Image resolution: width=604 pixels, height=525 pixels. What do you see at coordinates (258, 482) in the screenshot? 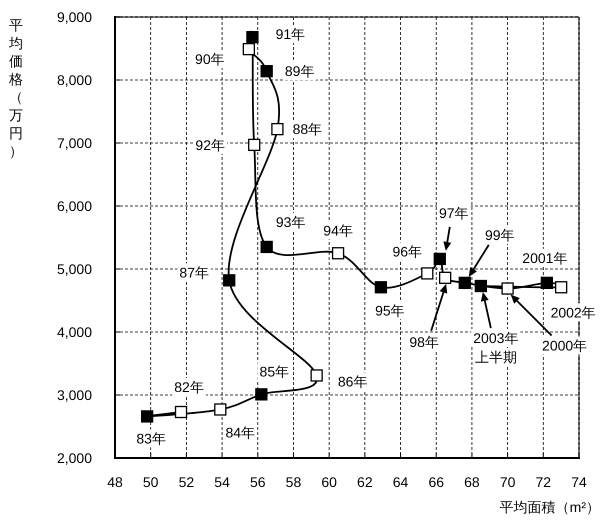
I see `x-tick-label: 56` at bounding box center [258, 482].